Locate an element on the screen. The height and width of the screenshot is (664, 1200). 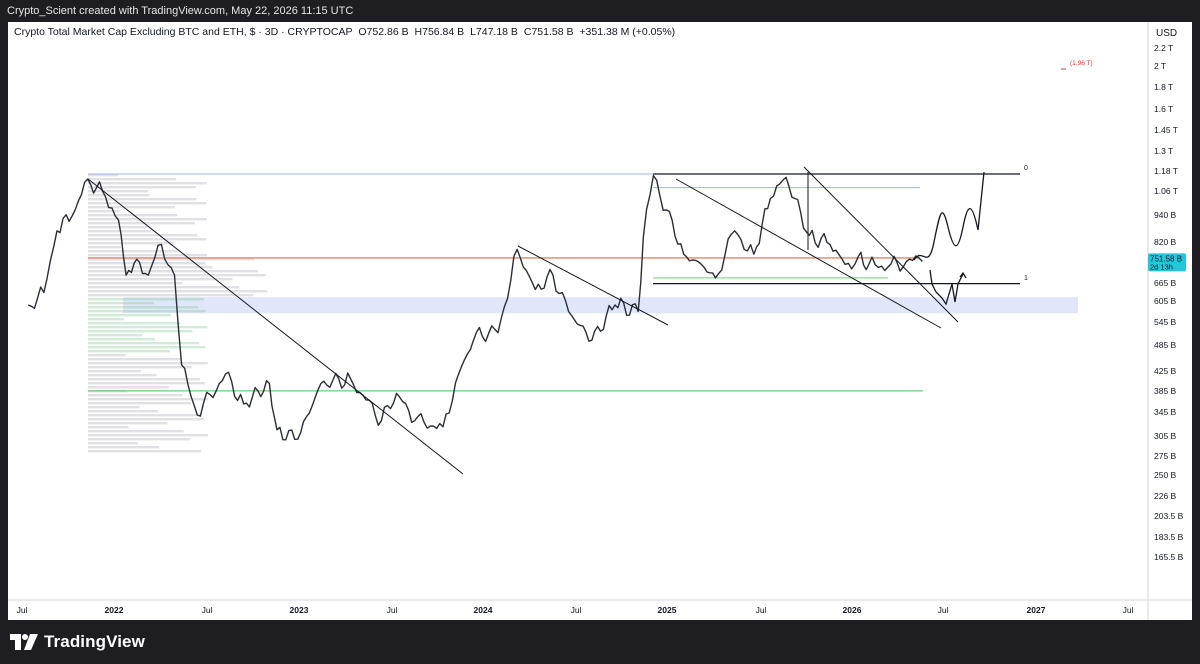
y-tick-label: 545 B is located at coordinates (1165, 322).